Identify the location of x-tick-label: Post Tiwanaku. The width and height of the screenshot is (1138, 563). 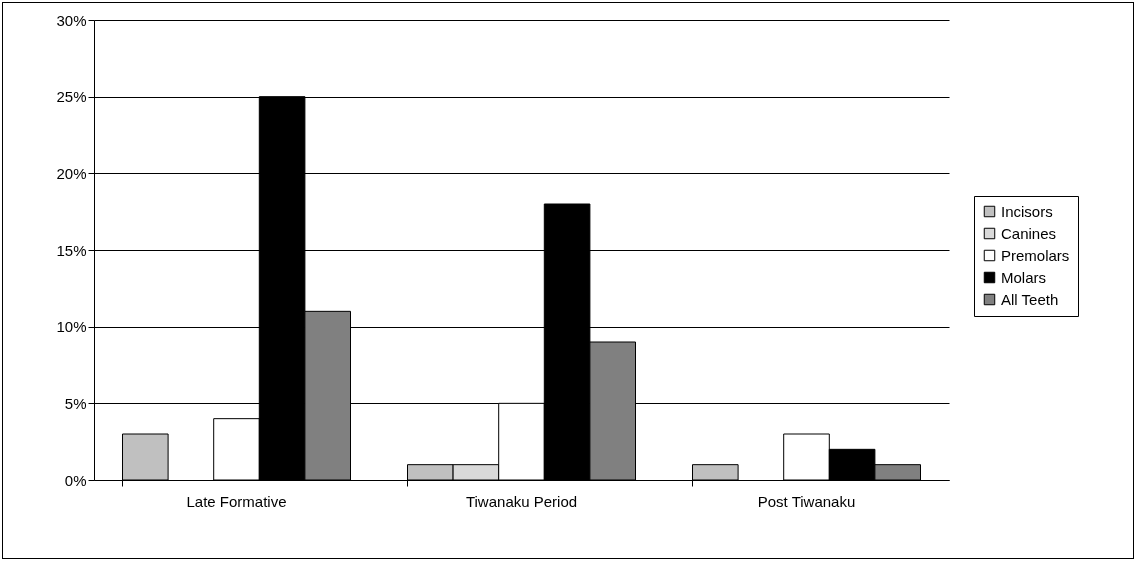
(806, 501).